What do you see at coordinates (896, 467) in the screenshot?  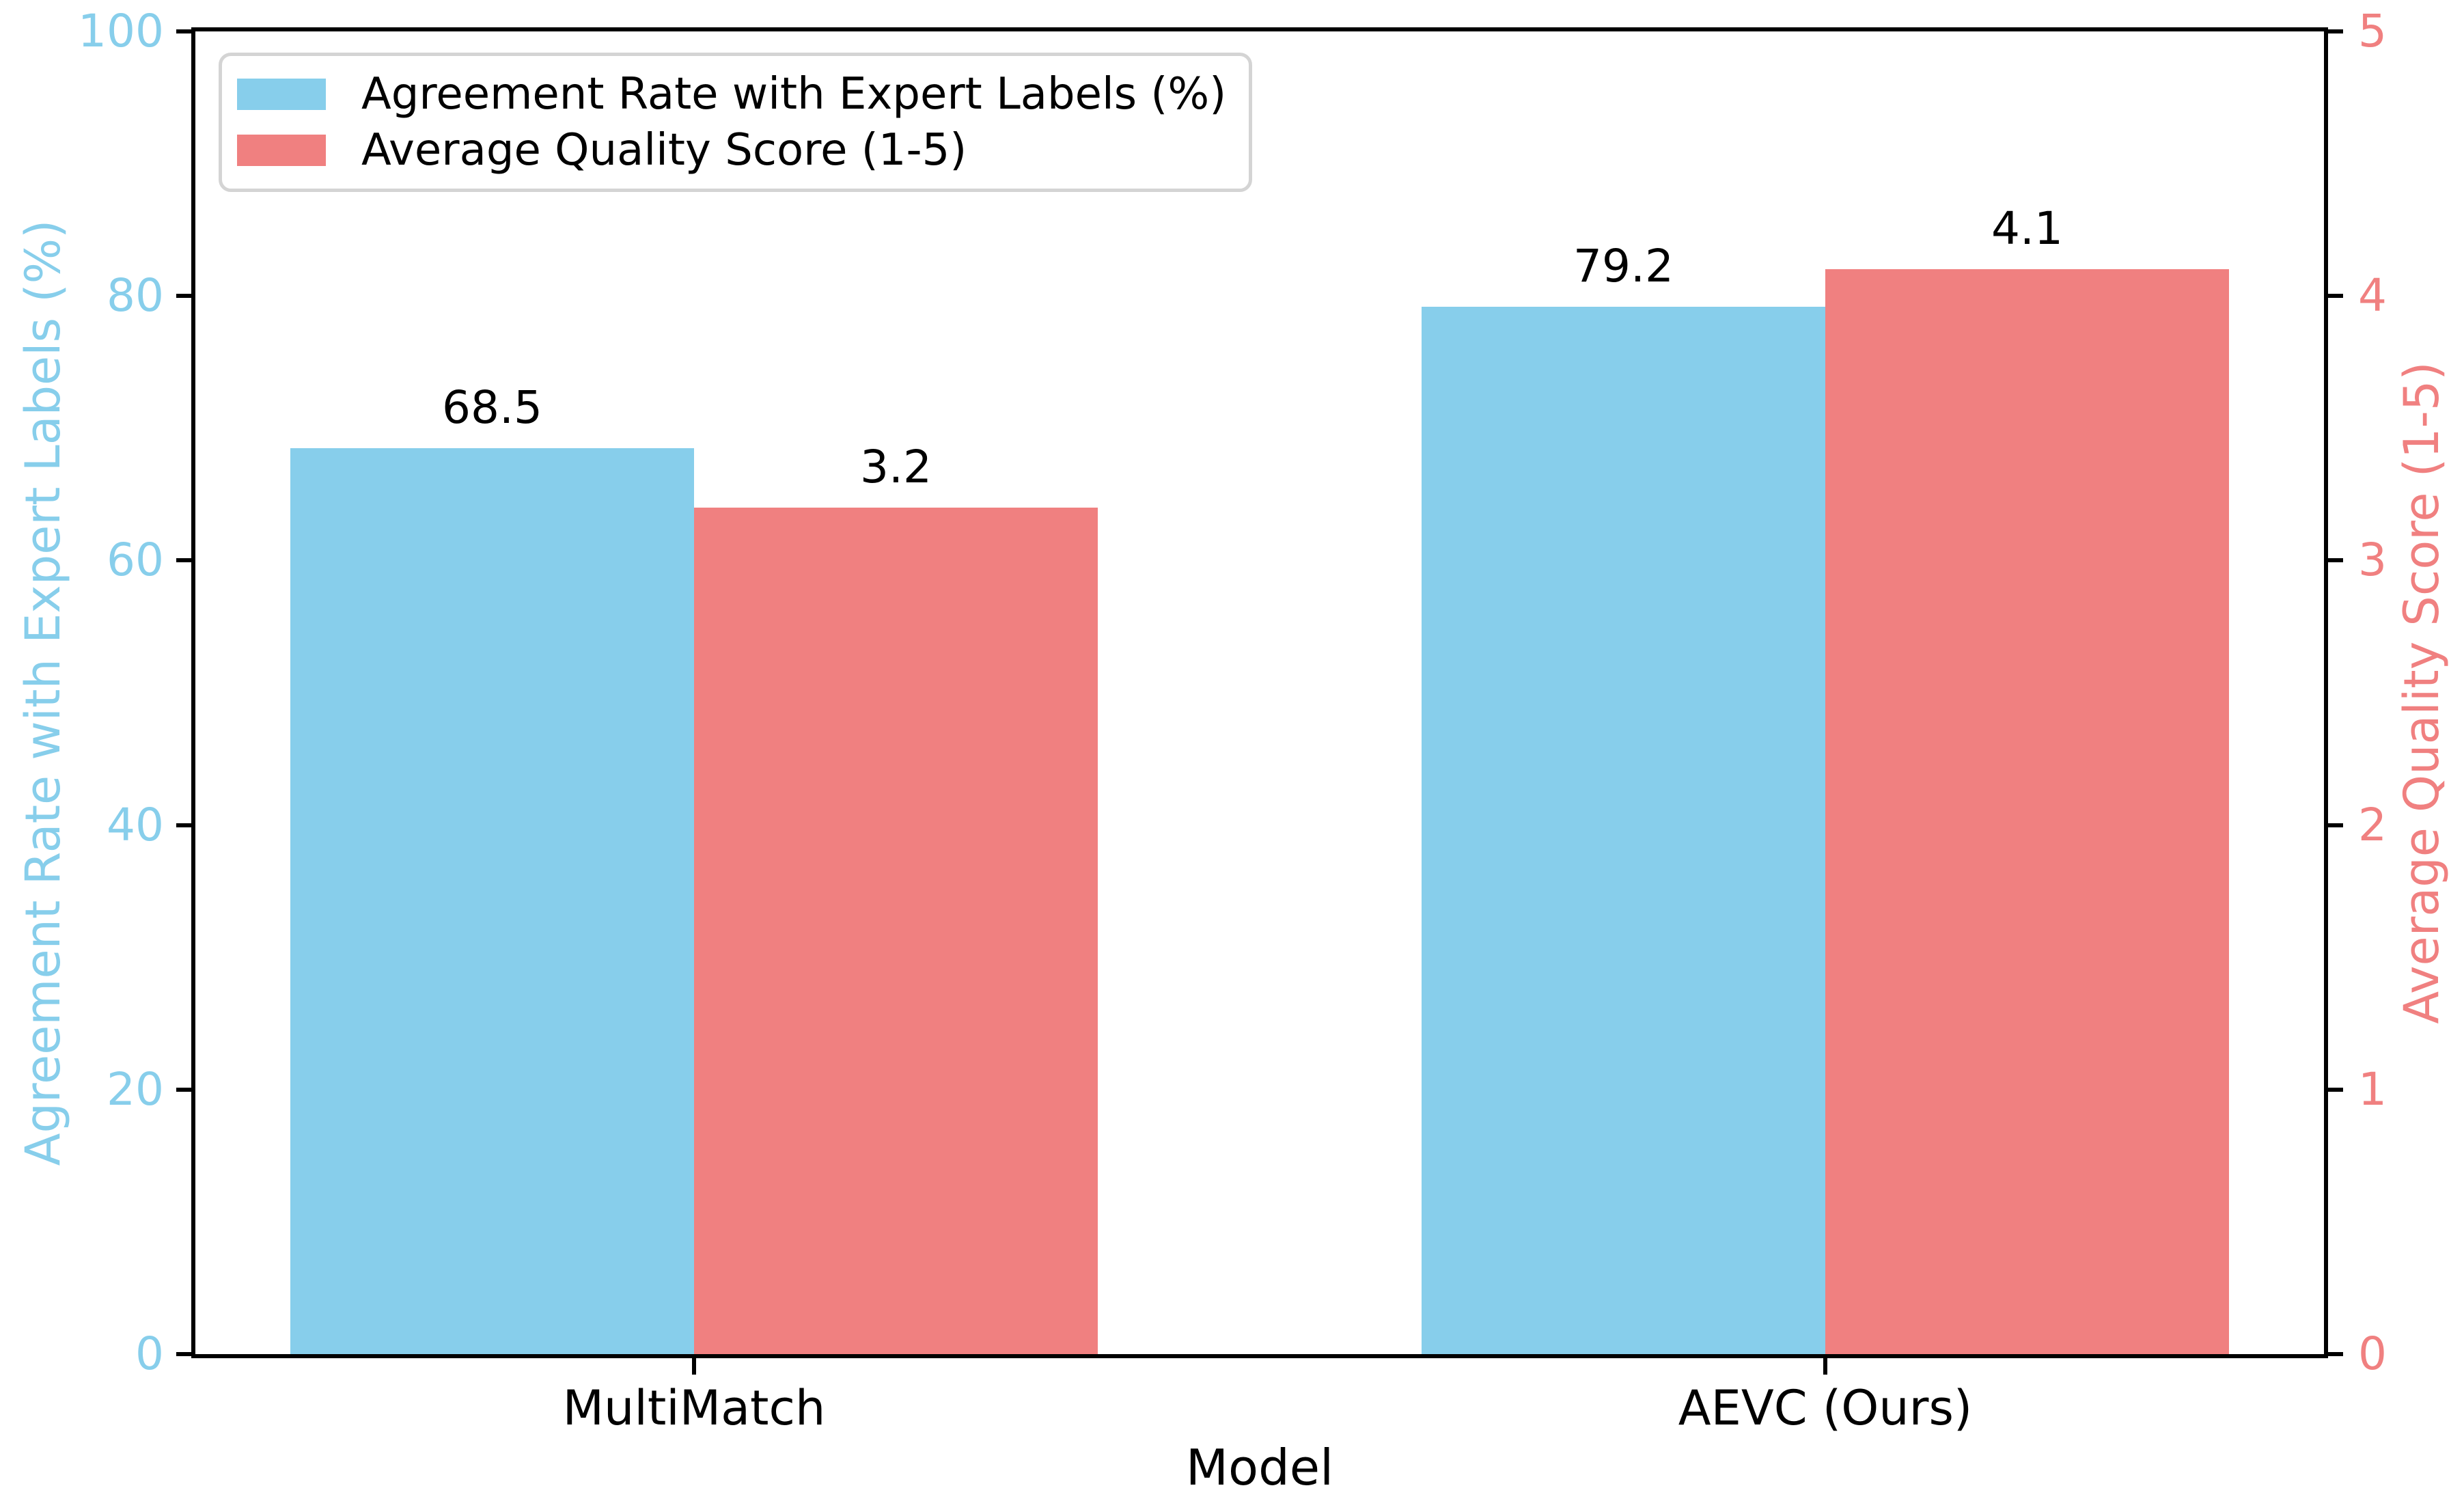 I see `bar-value-label: 3.2` at bounding box center [896, 467].